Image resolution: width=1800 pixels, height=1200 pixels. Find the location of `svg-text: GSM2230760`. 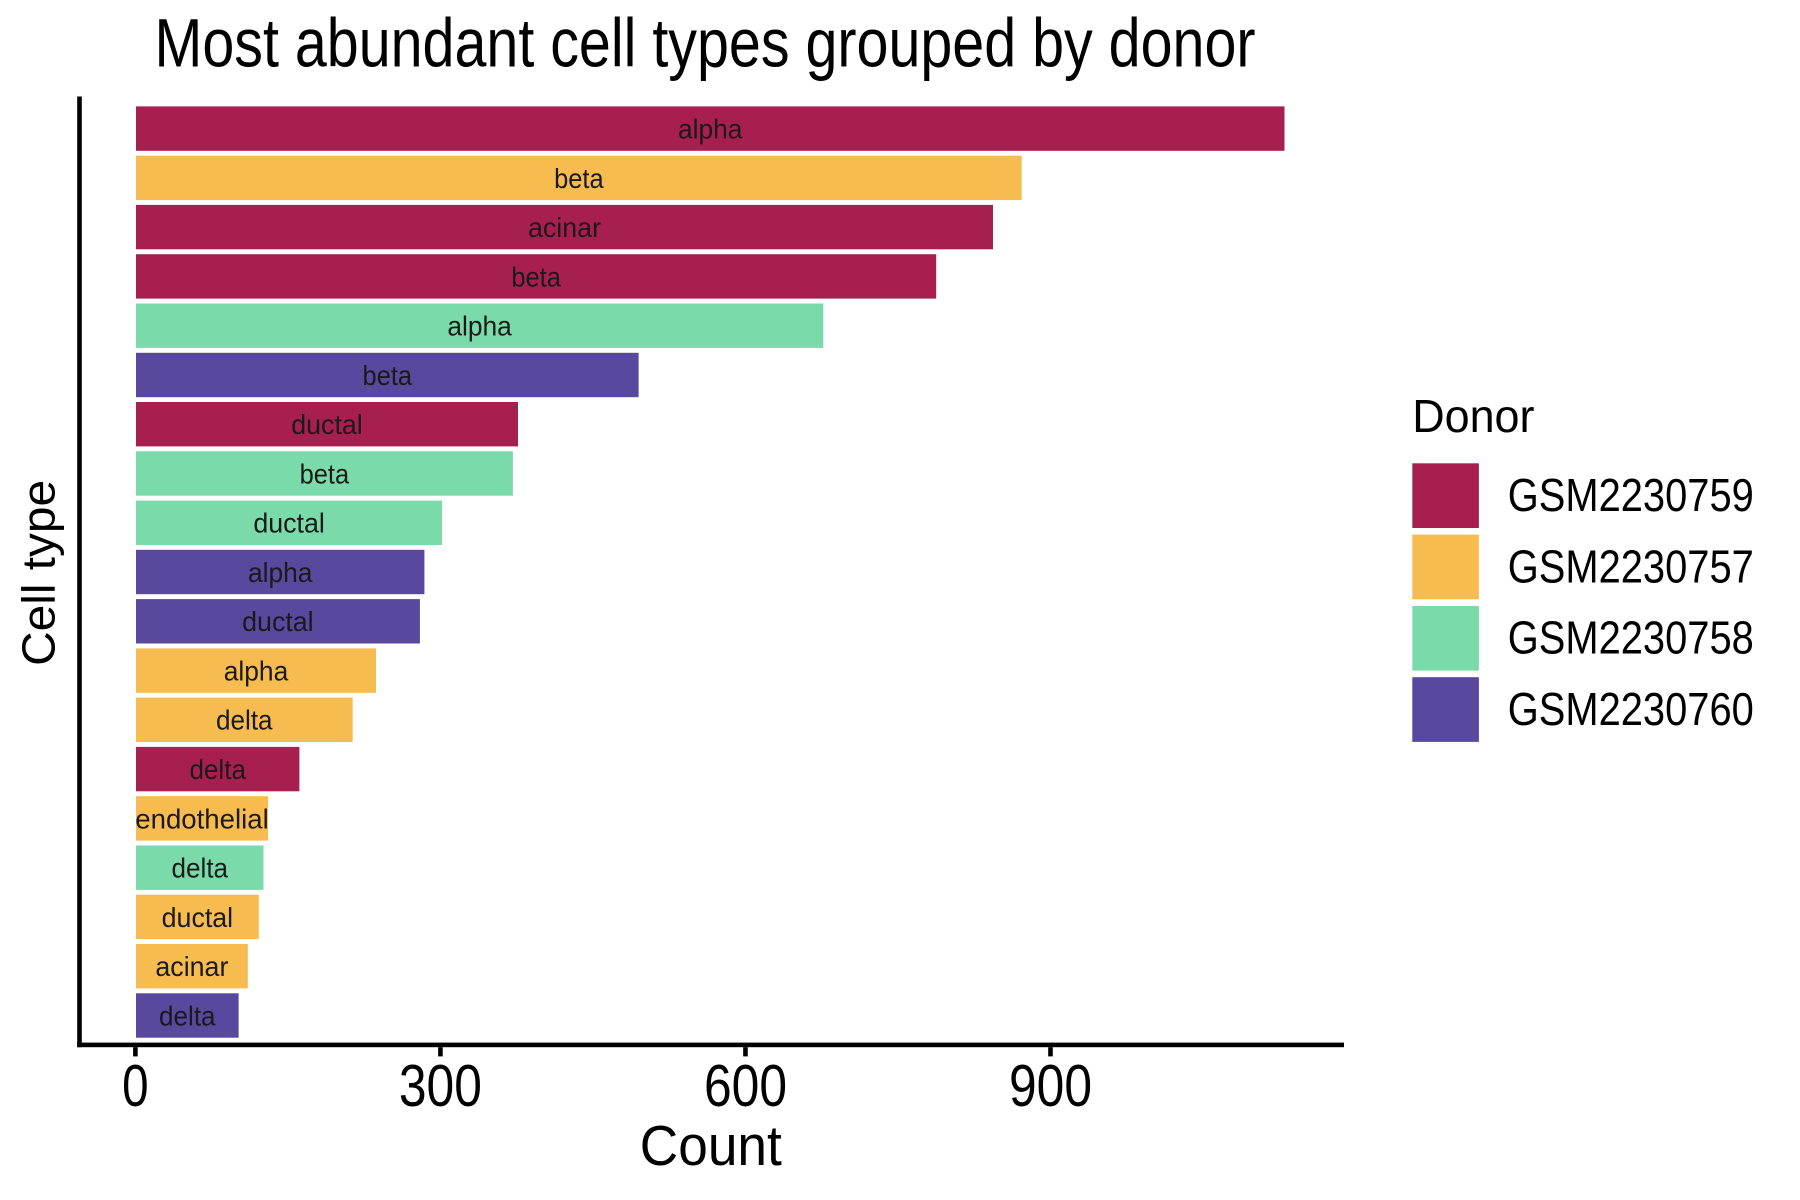

svg-text: GSM2230760 is located at coordinates (1631, 709).